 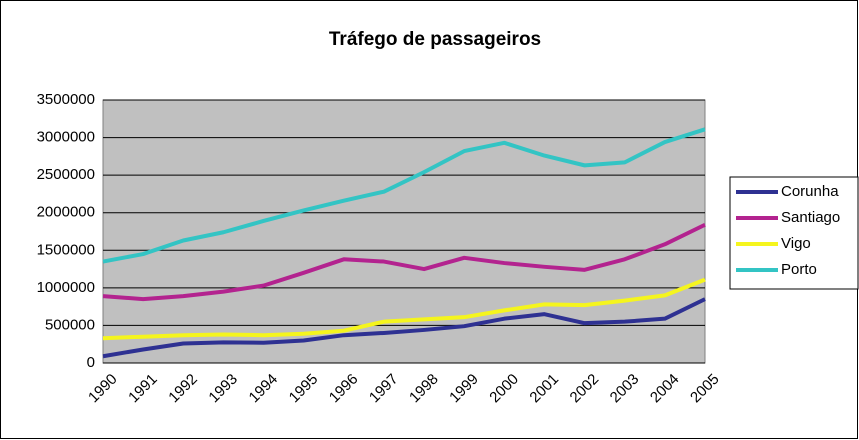 What do you see at coordinates (796, 243) in the screenshot?
I see `legend-label: Vigo` at bounding box center [796, 243].